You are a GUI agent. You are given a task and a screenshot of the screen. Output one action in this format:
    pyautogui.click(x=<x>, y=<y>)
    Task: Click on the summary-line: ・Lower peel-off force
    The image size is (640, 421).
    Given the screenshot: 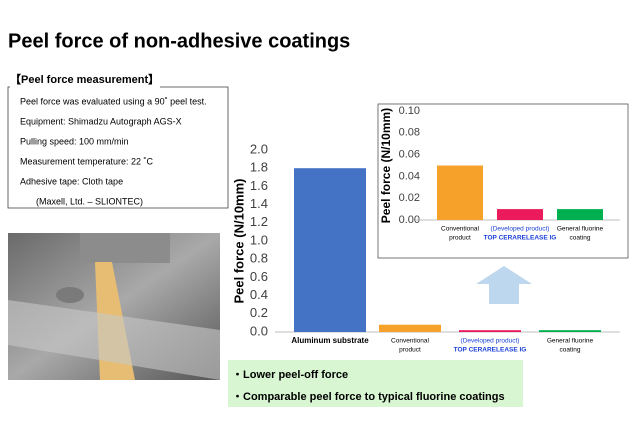 What is the action you would take?
    pyautogui.click(x=290, y=375)
    